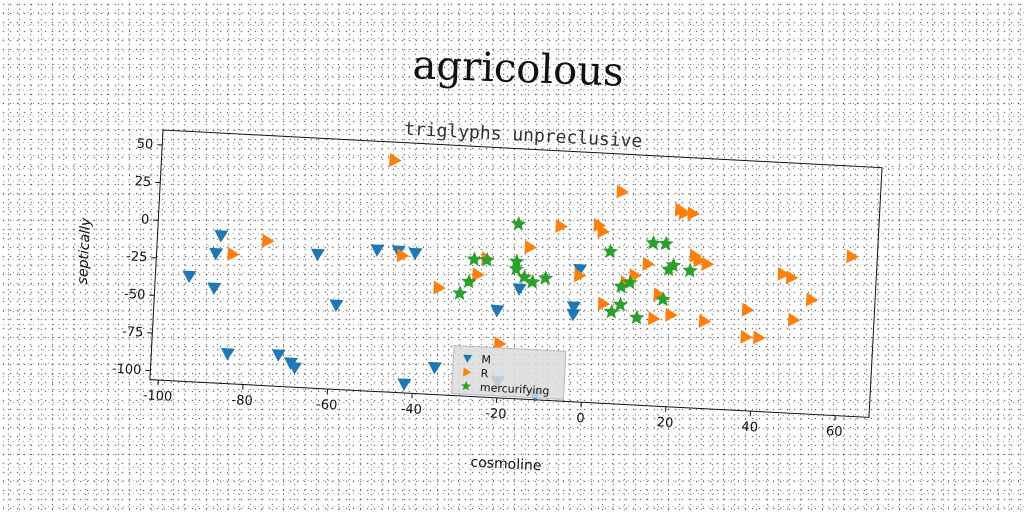  What do you see at coordinates (242, 401) in the screenshot?
I see `x-tick-label: -80` at bounding box center [242, 401].